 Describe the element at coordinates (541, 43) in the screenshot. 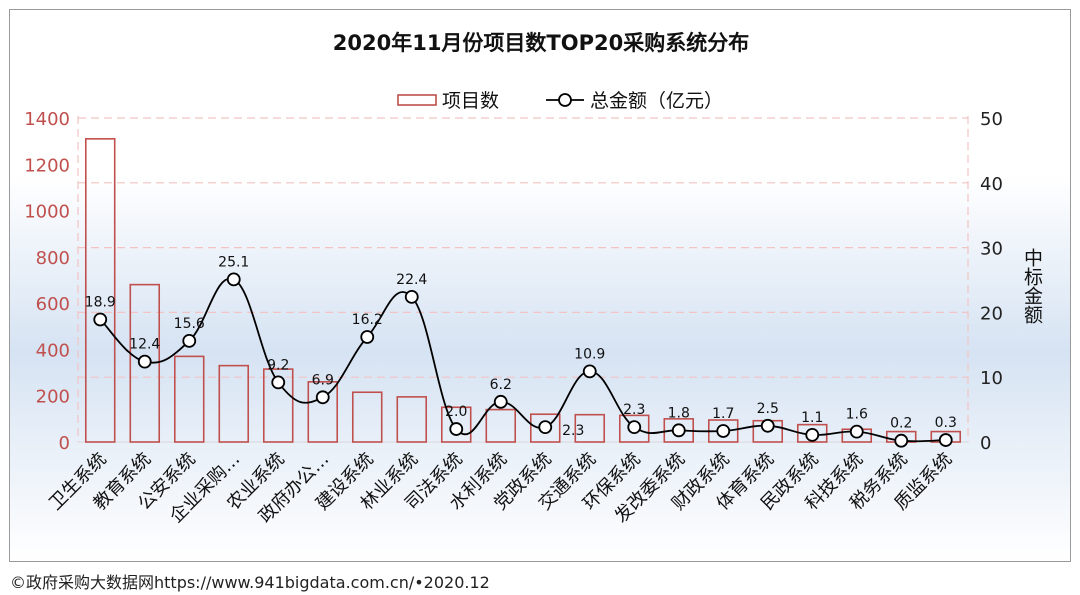

I see `chart-title: 2020年11月份项目数TOP20采购系统分布` at that location.